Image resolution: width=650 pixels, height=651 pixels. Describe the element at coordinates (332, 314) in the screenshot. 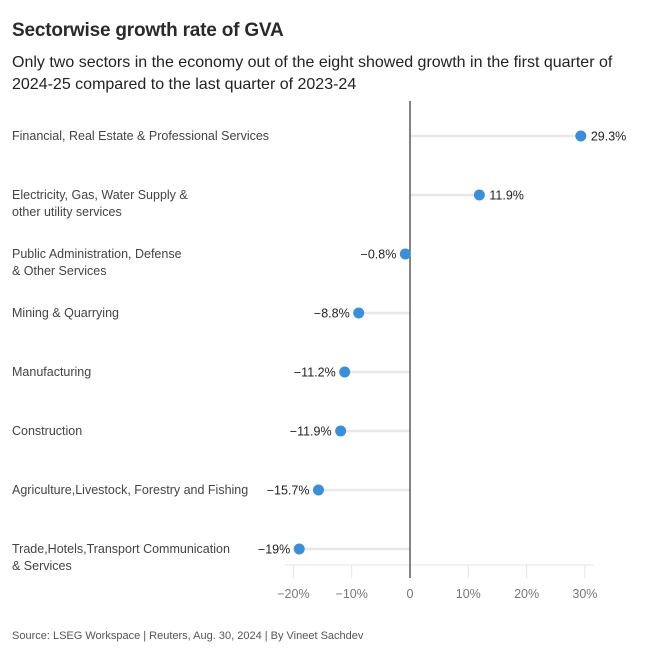

I see `value-label: −8.8%` at that location.